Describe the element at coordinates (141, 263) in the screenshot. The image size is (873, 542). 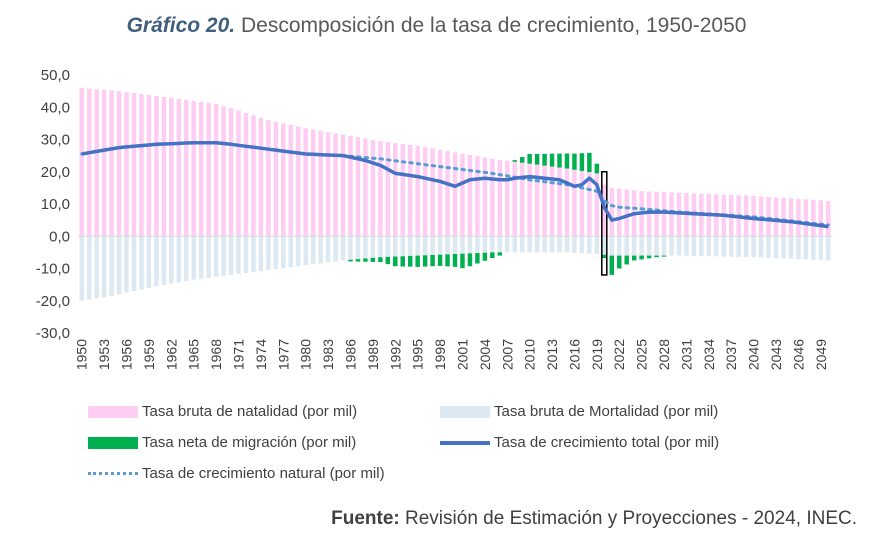
I see `bar-mortalidad-1958` at that location.